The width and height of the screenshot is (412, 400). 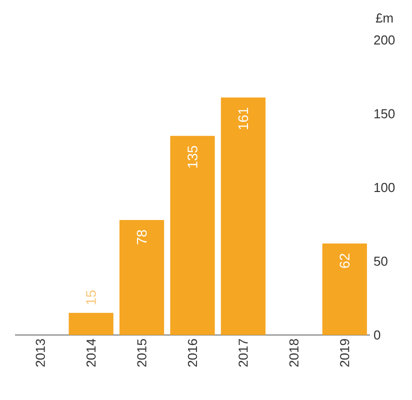 What do you see at coordinates (243, 119) in the screenshot?
I see `data-label: 161` at bounding box center [243, 119].